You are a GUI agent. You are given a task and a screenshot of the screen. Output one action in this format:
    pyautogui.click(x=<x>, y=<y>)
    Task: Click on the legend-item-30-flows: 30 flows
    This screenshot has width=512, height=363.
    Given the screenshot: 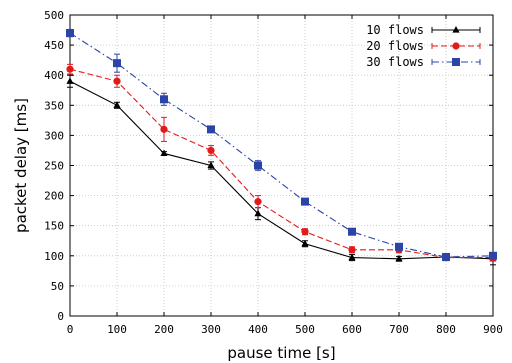 What is the action you would take?
    pyautogui.click(x=423, y=62)
    